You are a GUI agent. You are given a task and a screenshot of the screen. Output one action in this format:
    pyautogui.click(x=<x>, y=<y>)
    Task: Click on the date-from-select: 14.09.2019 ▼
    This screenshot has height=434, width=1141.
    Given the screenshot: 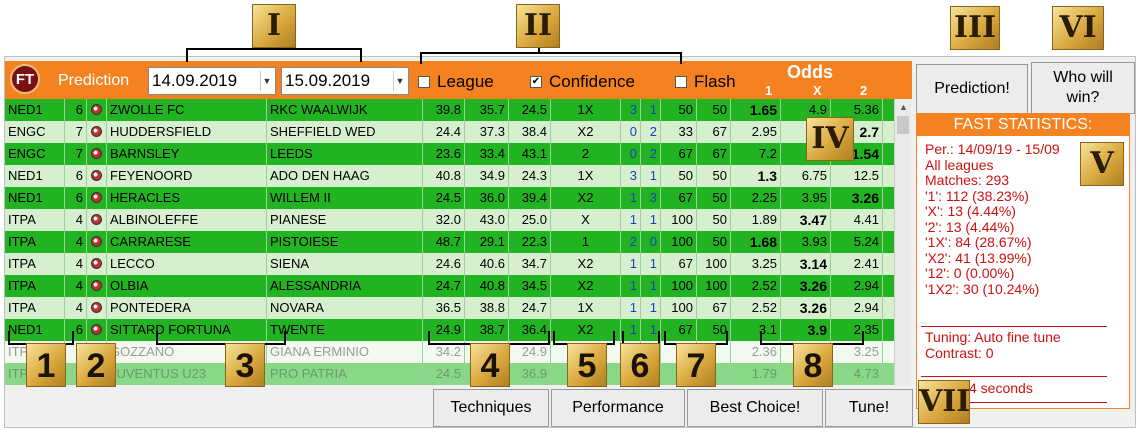 What is the action you would take?
    pyautogui.click(x=212, y=81)
    